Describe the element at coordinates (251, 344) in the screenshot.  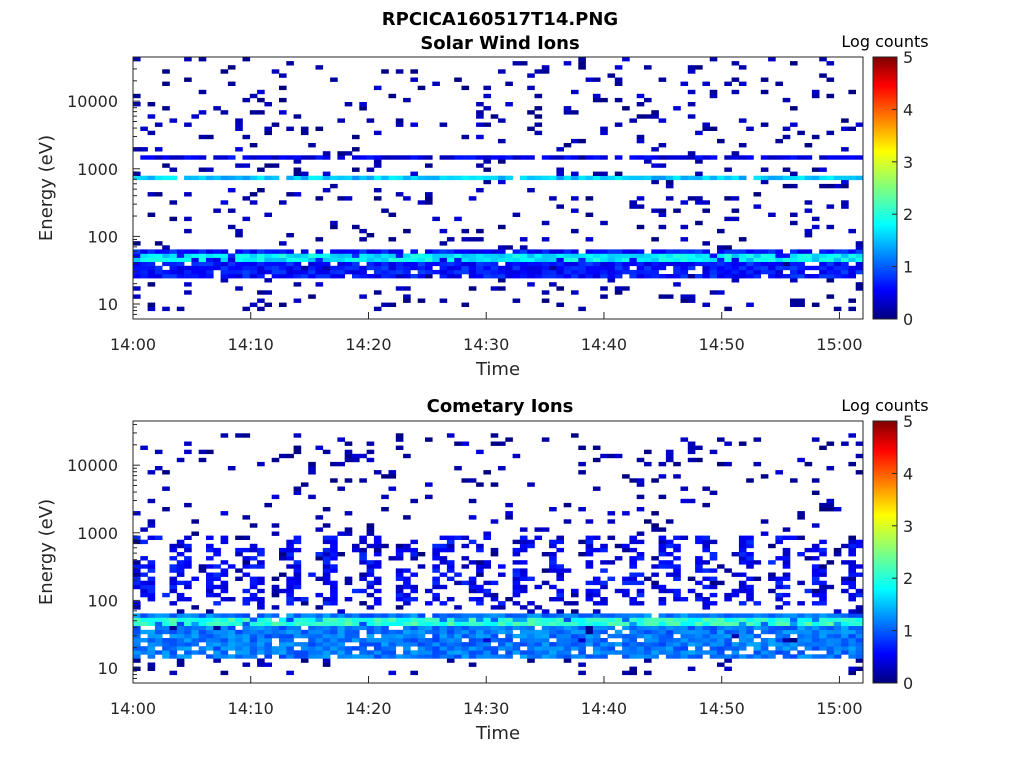
I see `x-tick-label: 14:10` at that location.